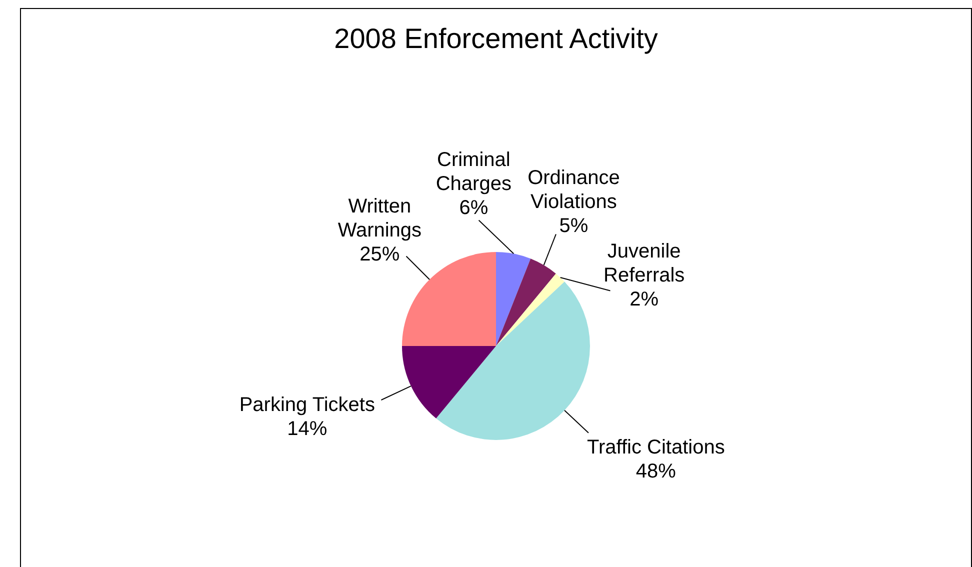 This screenshot has width=972, height=567. What do you see at coordinates (473, 208) in the screenshot?
I see `data-label: 6%` at bounding box center [473, 208].